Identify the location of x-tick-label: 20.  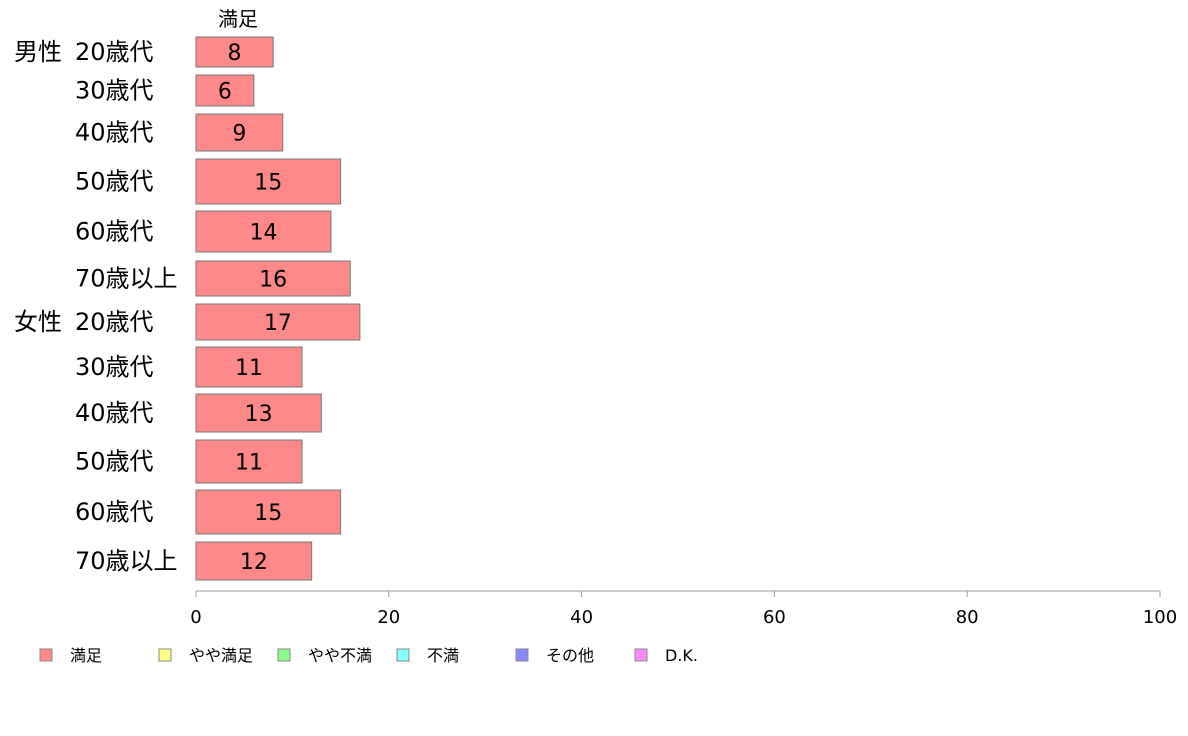
(388, 617).